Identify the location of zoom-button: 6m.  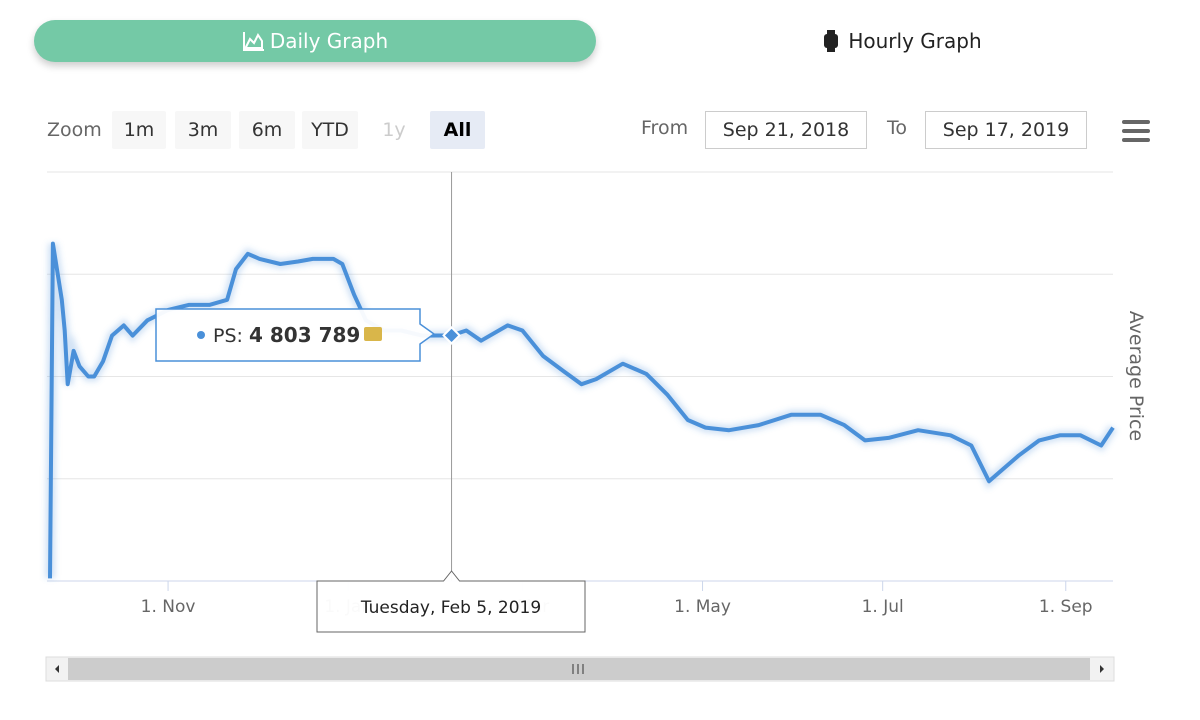
(267, 130).